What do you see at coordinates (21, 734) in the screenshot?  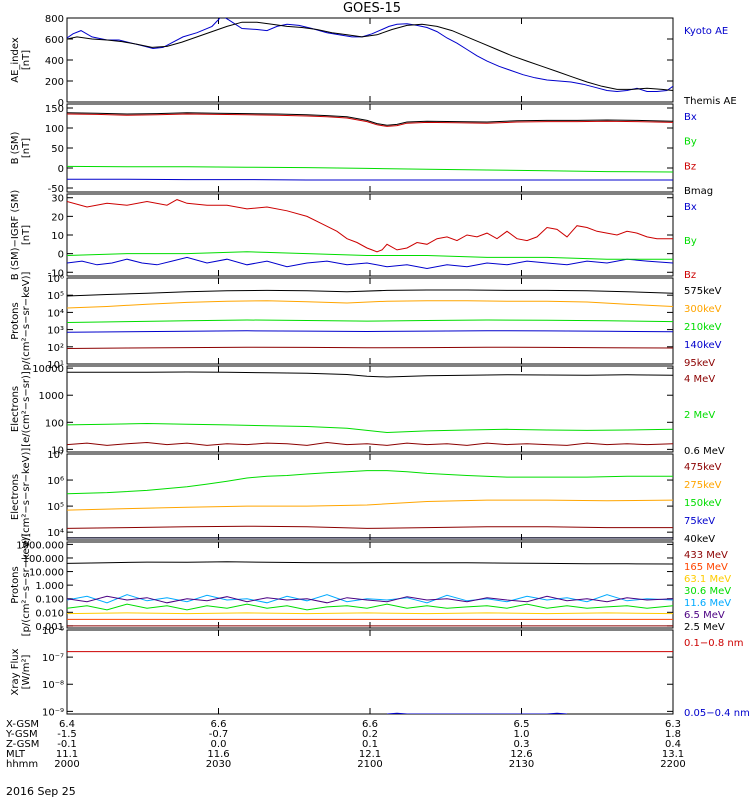 I see `x-axis-row-label: Y-GSM` at bounding box center [21, 734].